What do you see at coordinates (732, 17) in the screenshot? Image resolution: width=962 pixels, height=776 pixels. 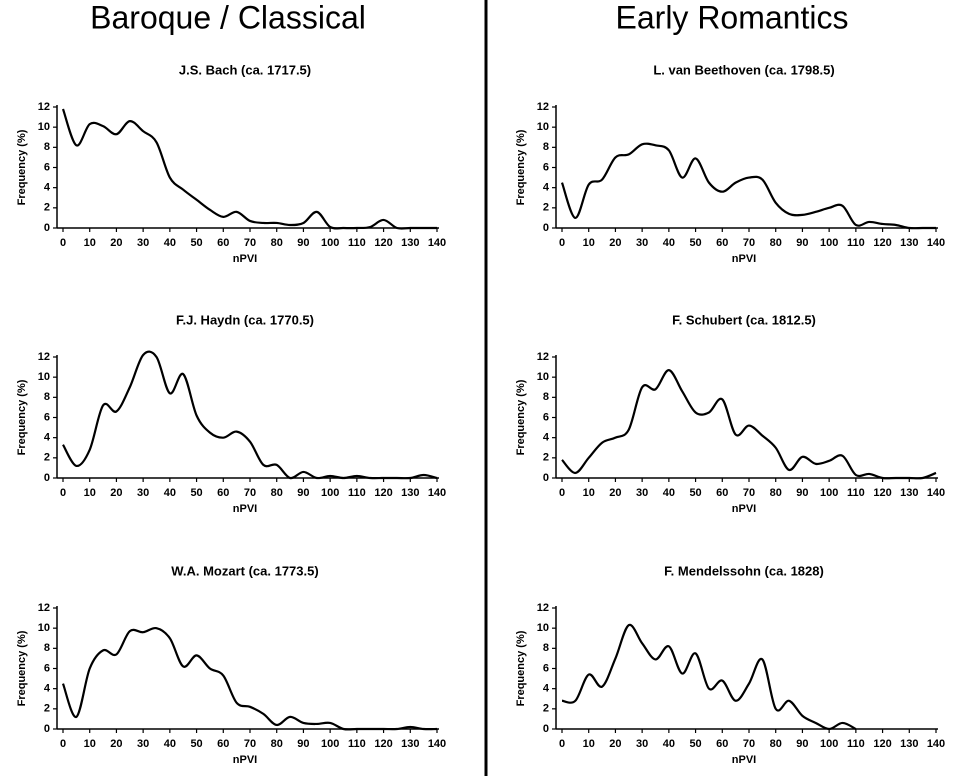 I see `column-header: Early Romantics` at bounding box center [732, 17].